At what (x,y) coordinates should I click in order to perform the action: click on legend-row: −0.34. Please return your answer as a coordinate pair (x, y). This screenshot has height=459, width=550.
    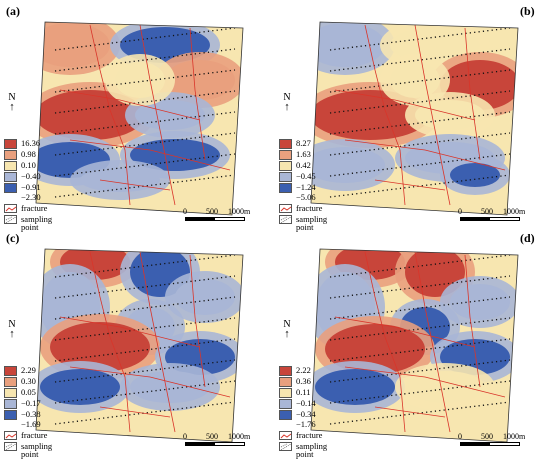
    Looking at the image, I should click on (303, 414).